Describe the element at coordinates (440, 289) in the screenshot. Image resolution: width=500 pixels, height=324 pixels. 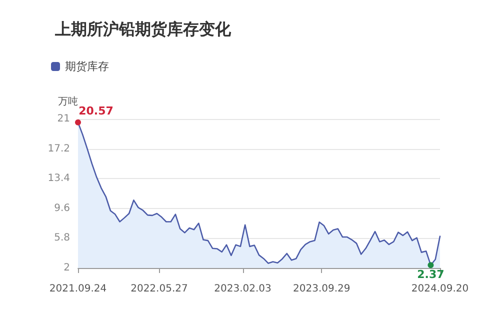
I see `x-tick-label: 2024.09.20` at that location.